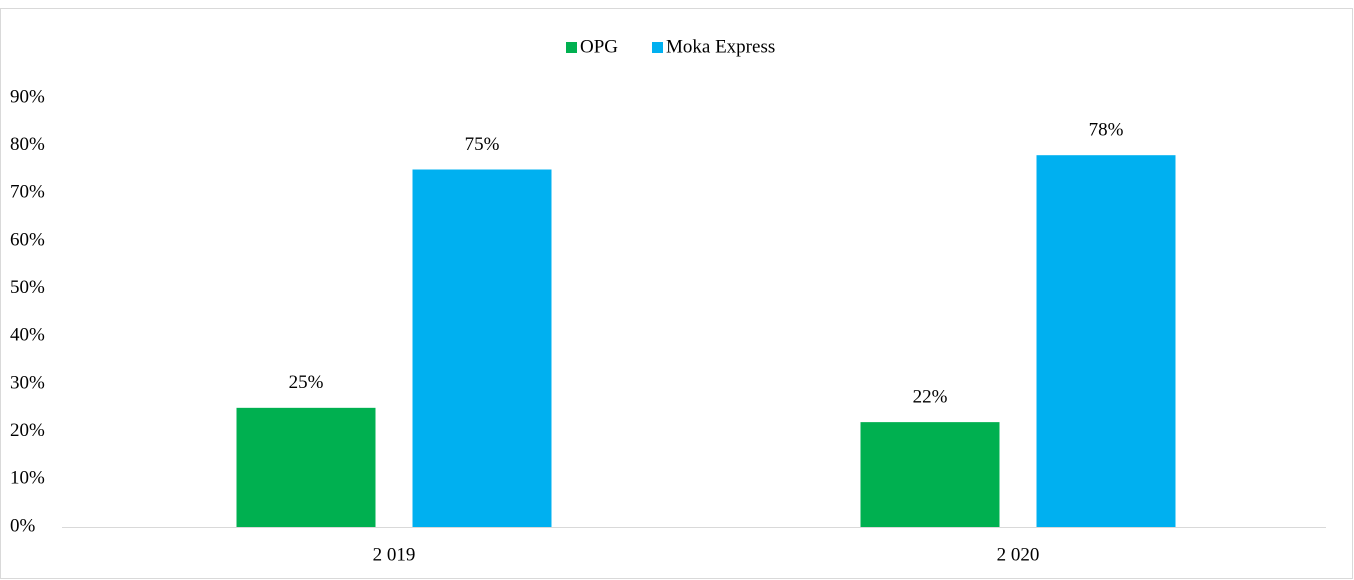  I want to click on y-tick-label: 40%, so click(27, 335).